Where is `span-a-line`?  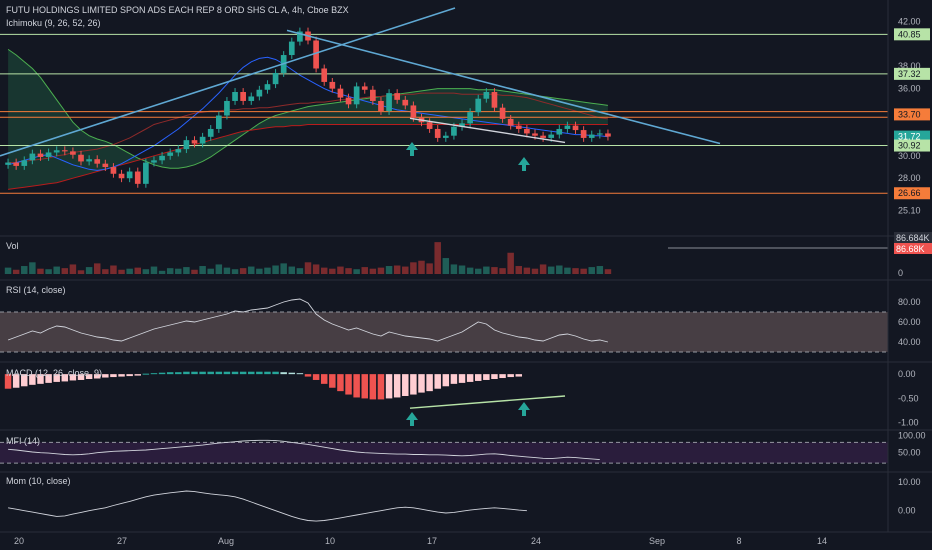
span-a-line is located at coordinates (307, 108).